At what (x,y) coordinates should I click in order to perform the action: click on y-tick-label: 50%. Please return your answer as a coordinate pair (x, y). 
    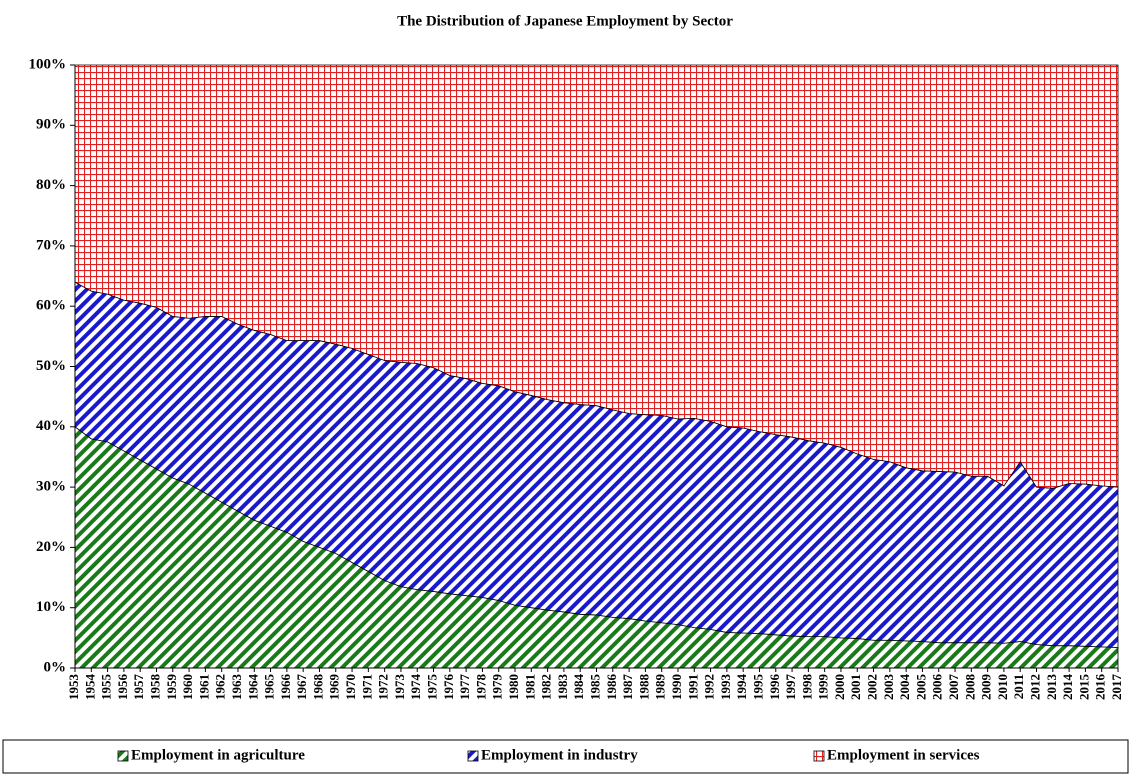
    Looking at the image, I should click on (51, 366).